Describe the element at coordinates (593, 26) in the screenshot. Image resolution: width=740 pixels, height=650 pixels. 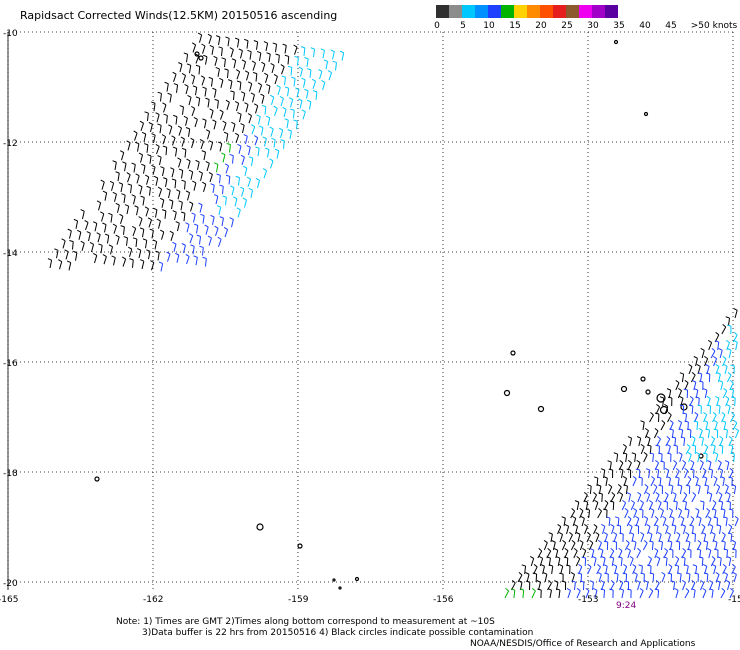
I see `legend-label: 30` at that location.